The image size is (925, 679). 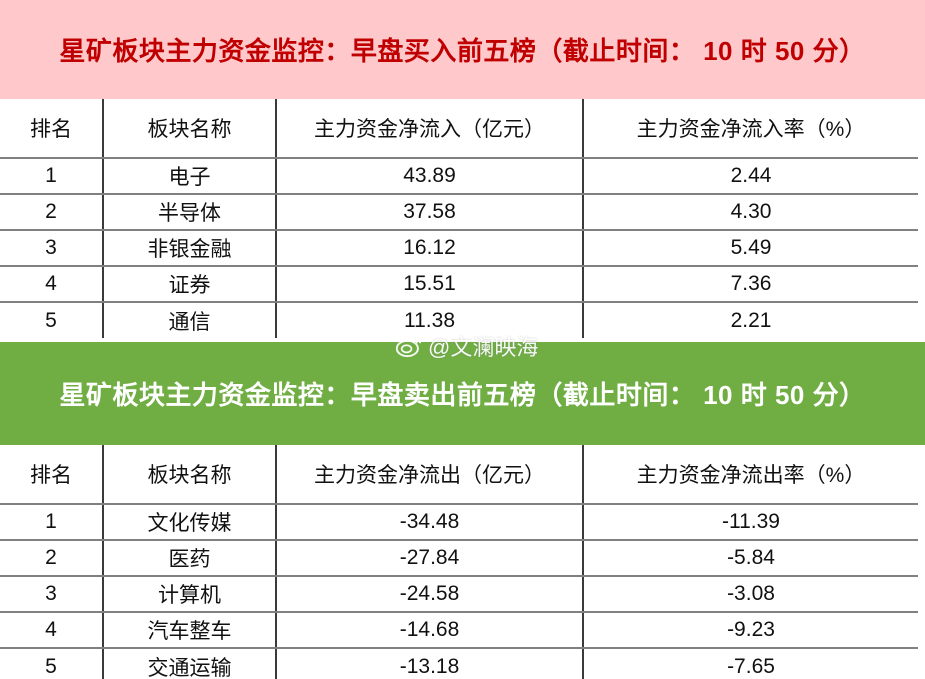 I want to click on table-row: 3 非银金融 16.12 5.49, so click(x=459, y=248).